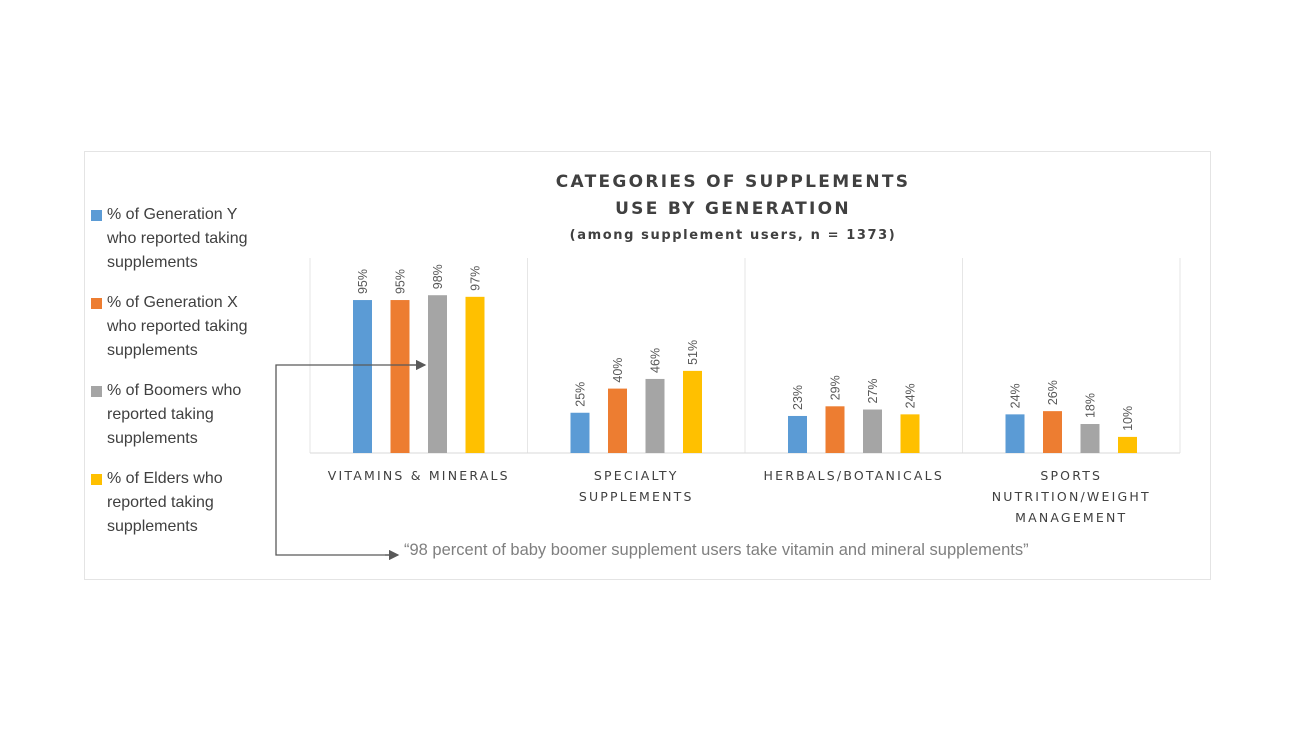 The width and height of the screenshot is (1300, 732). I want to click on bar-of-generation-x-specialty-supplements, so click(617, 420).